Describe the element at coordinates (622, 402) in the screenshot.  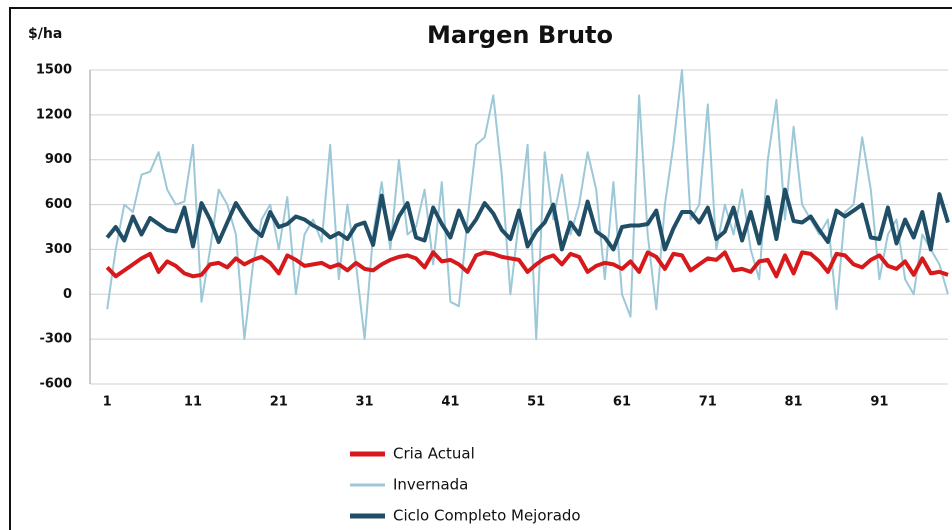
I see `x-tick-label: 61` at that location.